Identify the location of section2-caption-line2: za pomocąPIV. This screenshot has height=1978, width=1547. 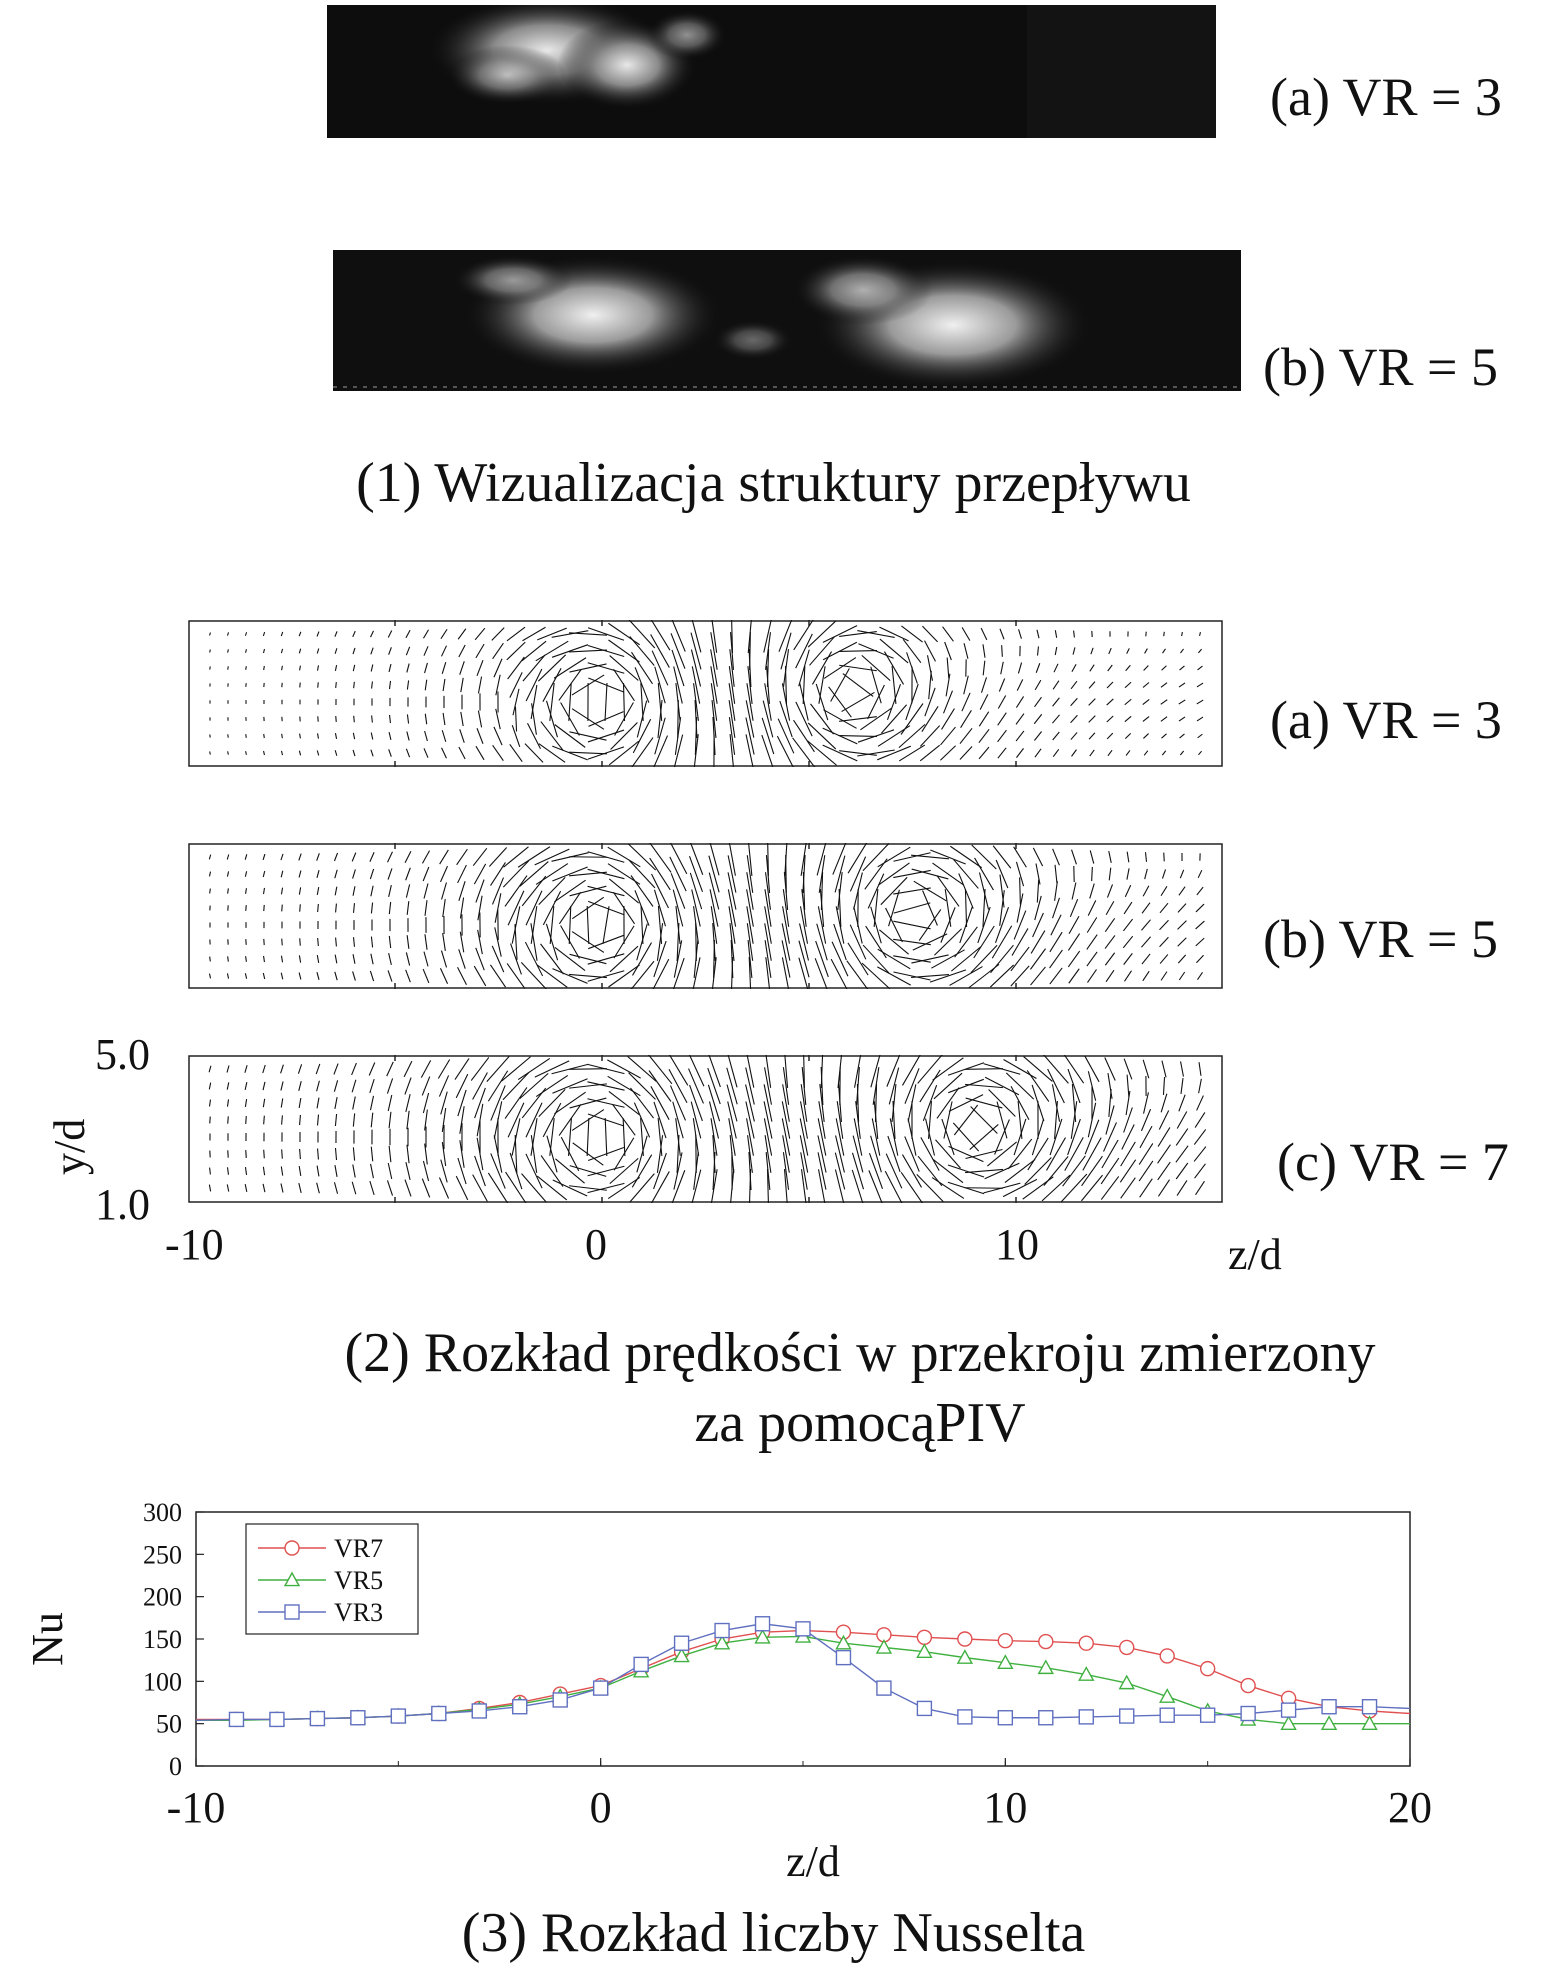
(860, 1423).